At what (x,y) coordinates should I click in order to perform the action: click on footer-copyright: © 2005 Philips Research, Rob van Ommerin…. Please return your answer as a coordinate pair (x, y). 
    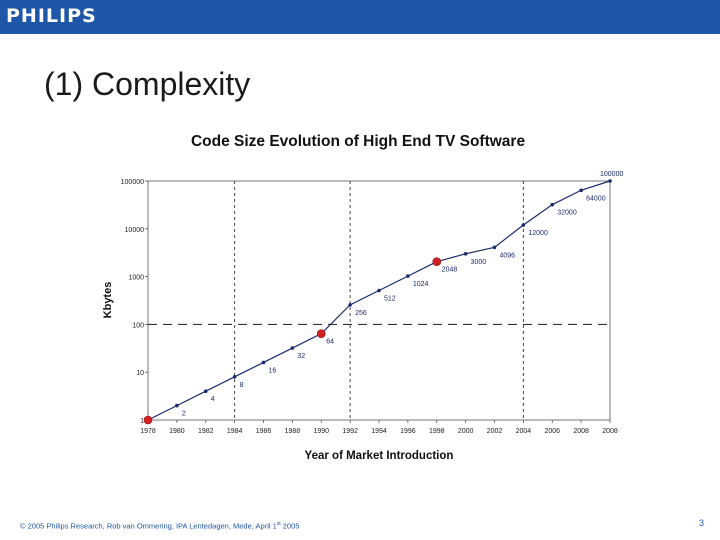
    Looking at the image, I should click on (159, 526).